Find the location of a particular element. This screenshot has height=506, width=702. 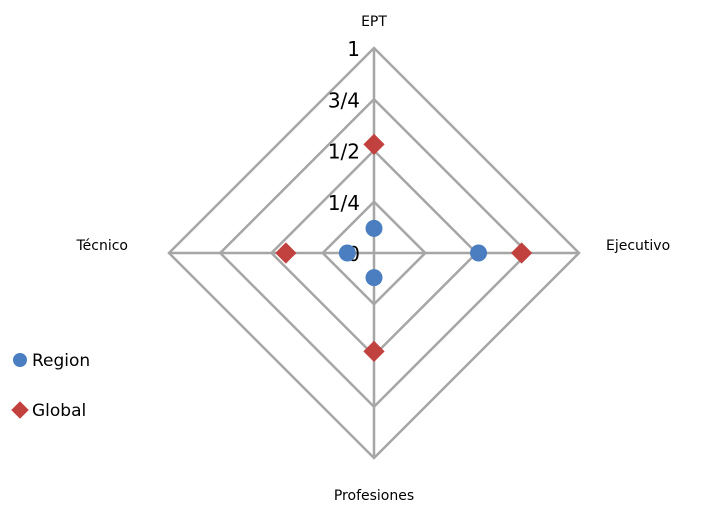

axis-label-ejecutivo: Ejecutivo is located at coordinates (638, 246).